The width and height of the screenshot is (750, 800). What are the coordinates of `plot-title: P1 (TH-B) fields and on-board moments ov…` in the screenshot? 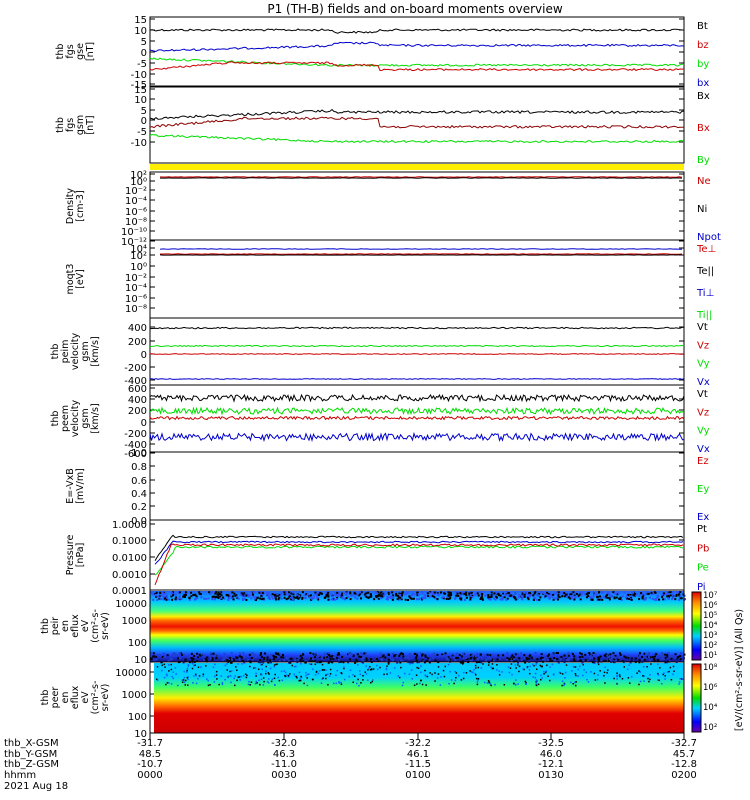 It's located at (415, 9).